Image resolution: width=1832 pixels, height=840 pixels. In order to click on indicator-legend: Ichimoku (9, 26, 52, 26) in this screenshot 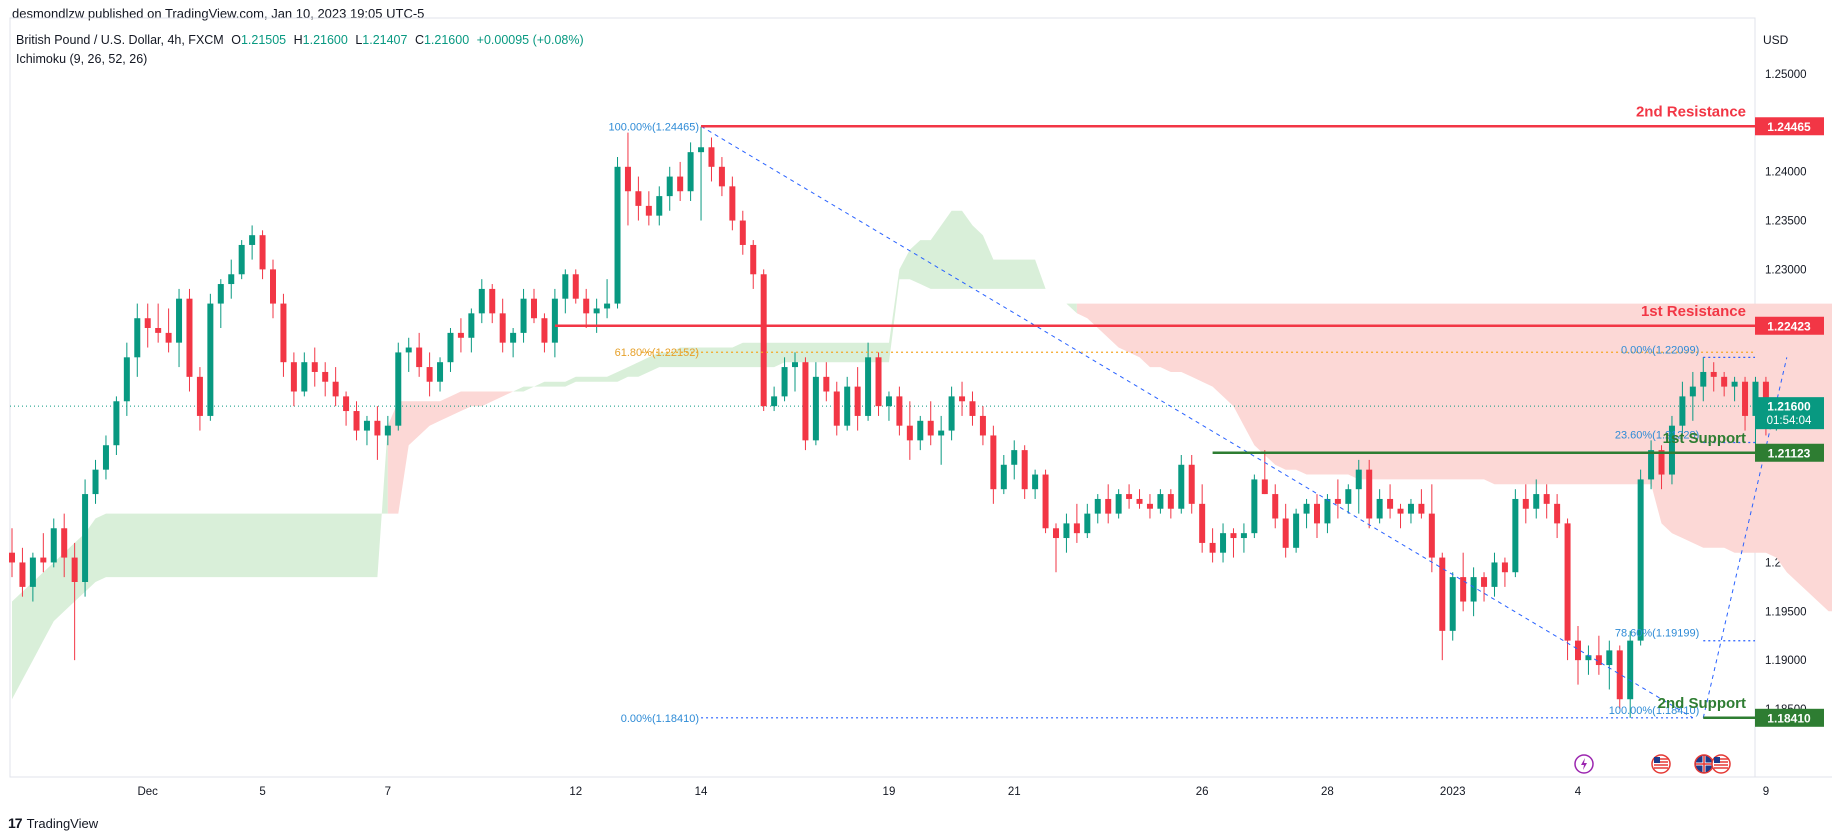, I will do `click(82, 59)`.